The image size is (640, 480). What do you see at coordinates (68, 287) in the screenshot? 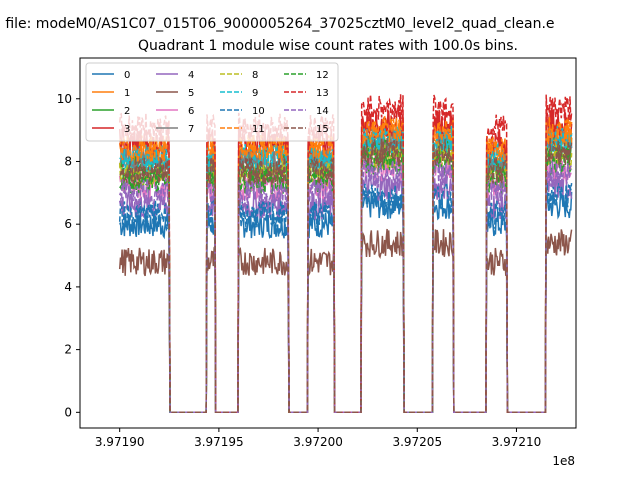
I see `y-tick-label: 4` at bounding box center [68, 287].